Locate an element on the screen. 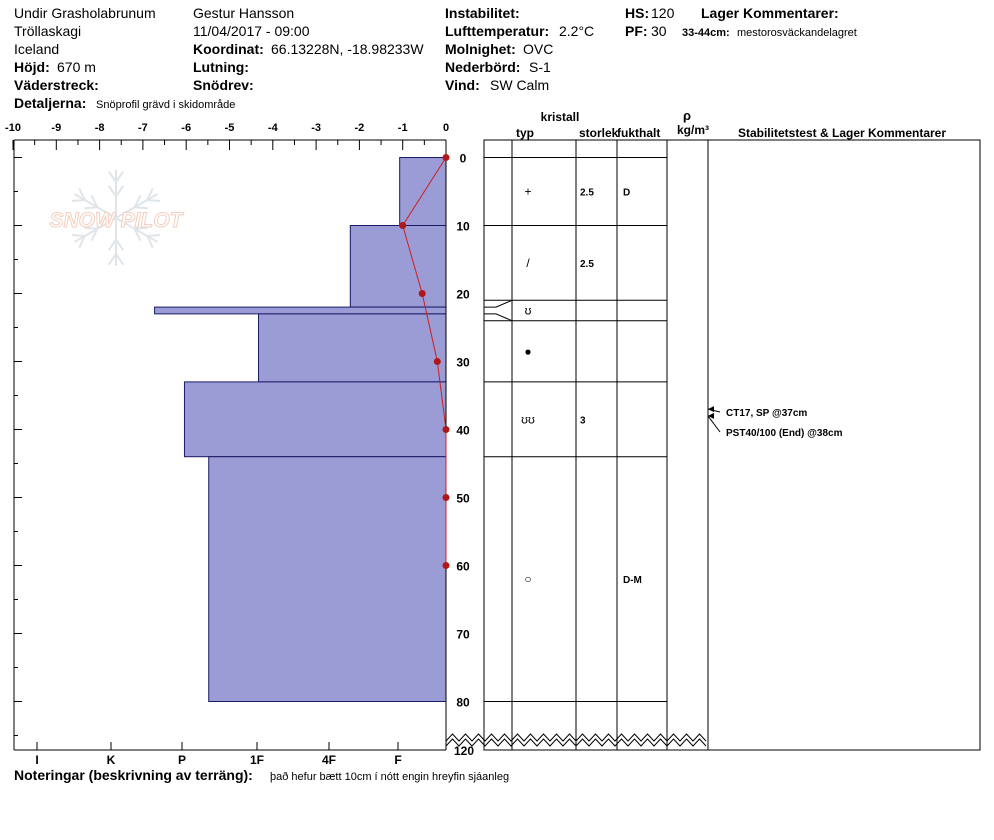 The image size is (994, 840). temp-tick-label: -8 is located at coordinates (100, 128).